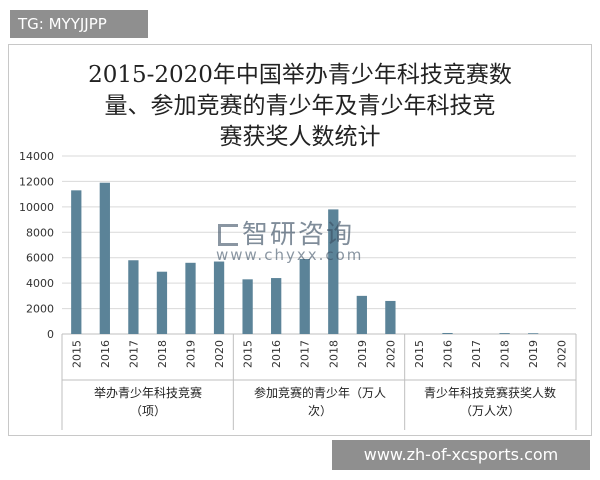 This screenshot has width=600, height=480. What do you see at coordinates (300, 75) in the screenshot?
I see `title-line: 2015-2020年中国举办青少年科技竞赛数` at bounding box center [300, 75].